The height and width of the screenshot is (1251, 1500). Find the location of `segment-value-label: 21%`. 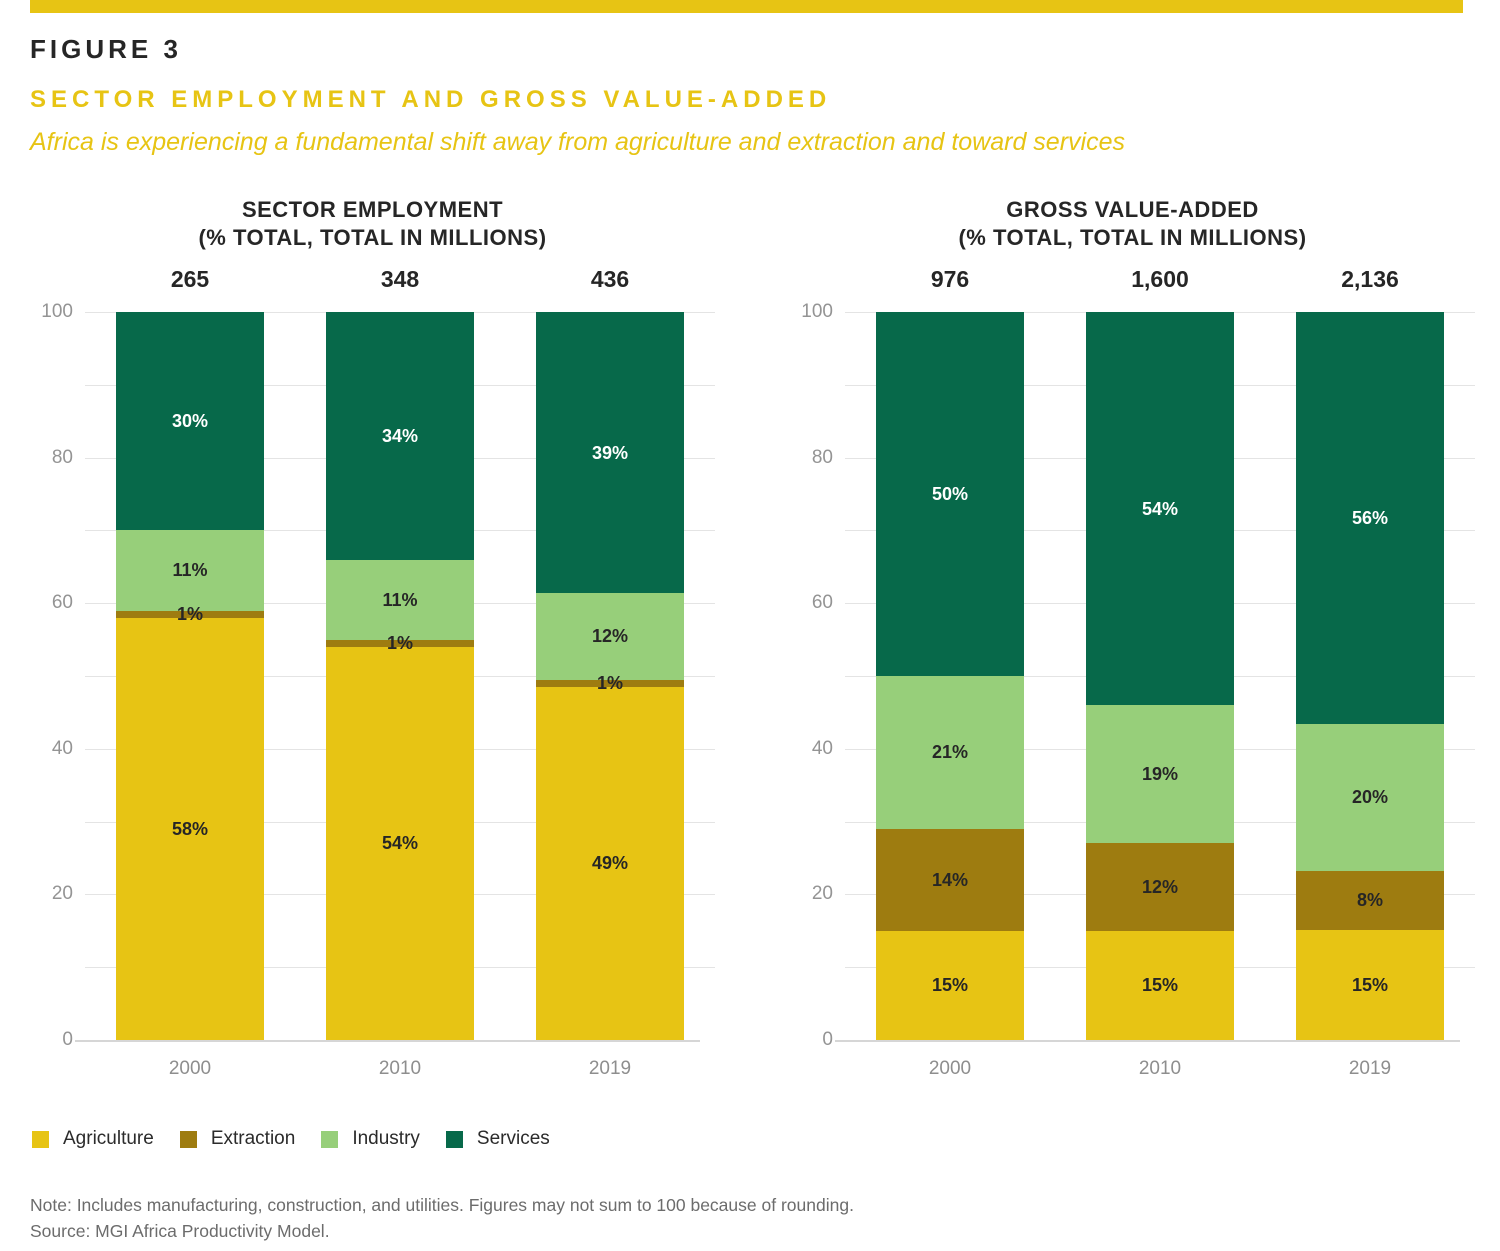

segment-value-label: 21% is located at coordinates (950, 752).